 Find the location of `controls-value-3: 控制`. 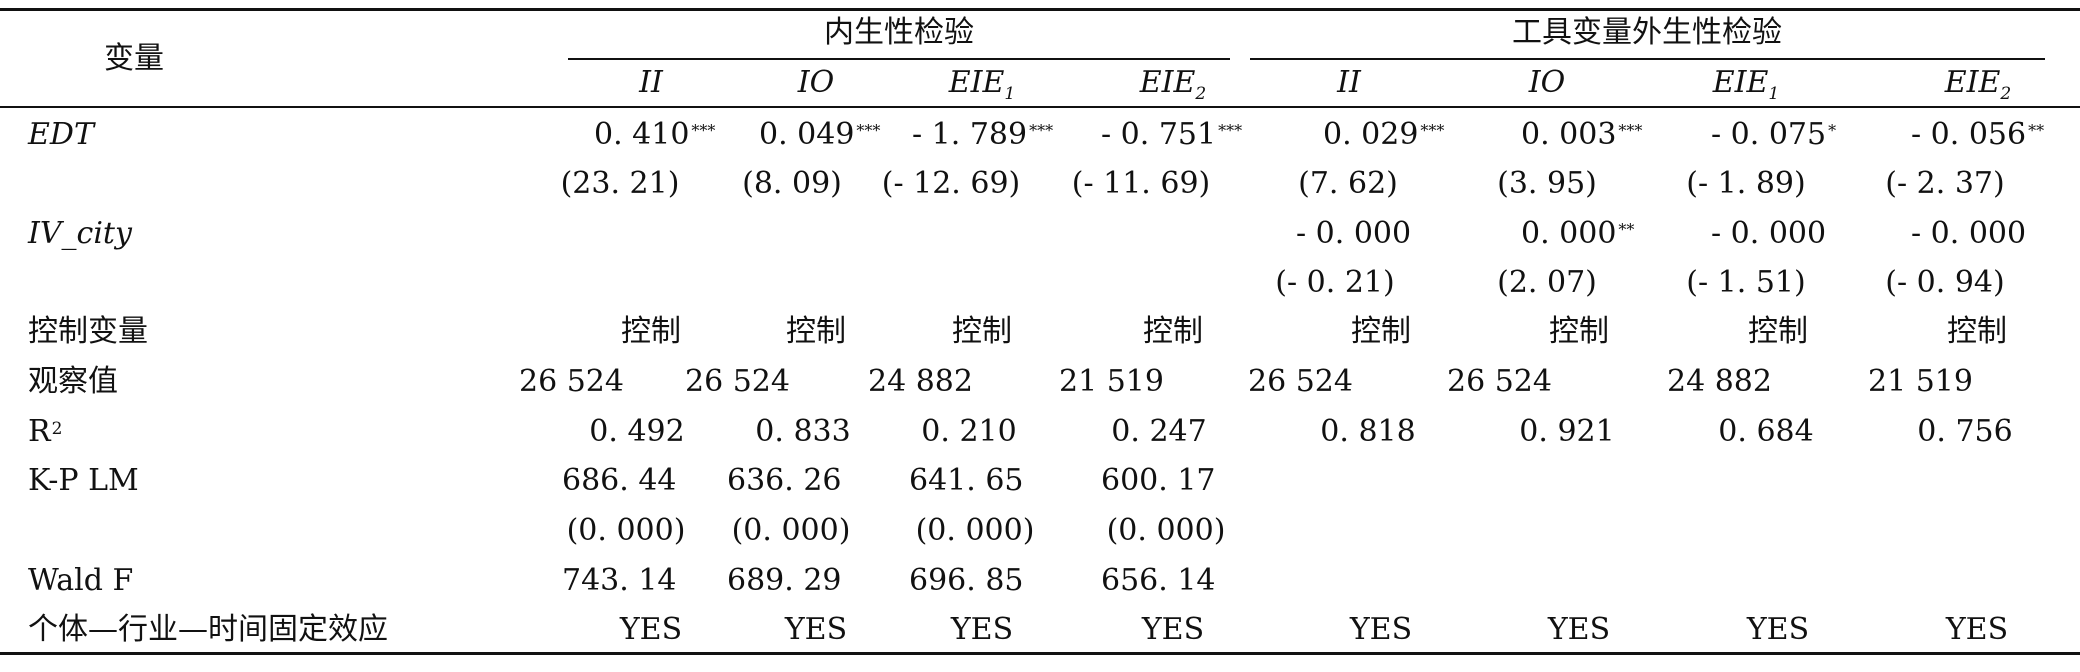

controls-value-3: 控制 is located at coordinates (982, 331).